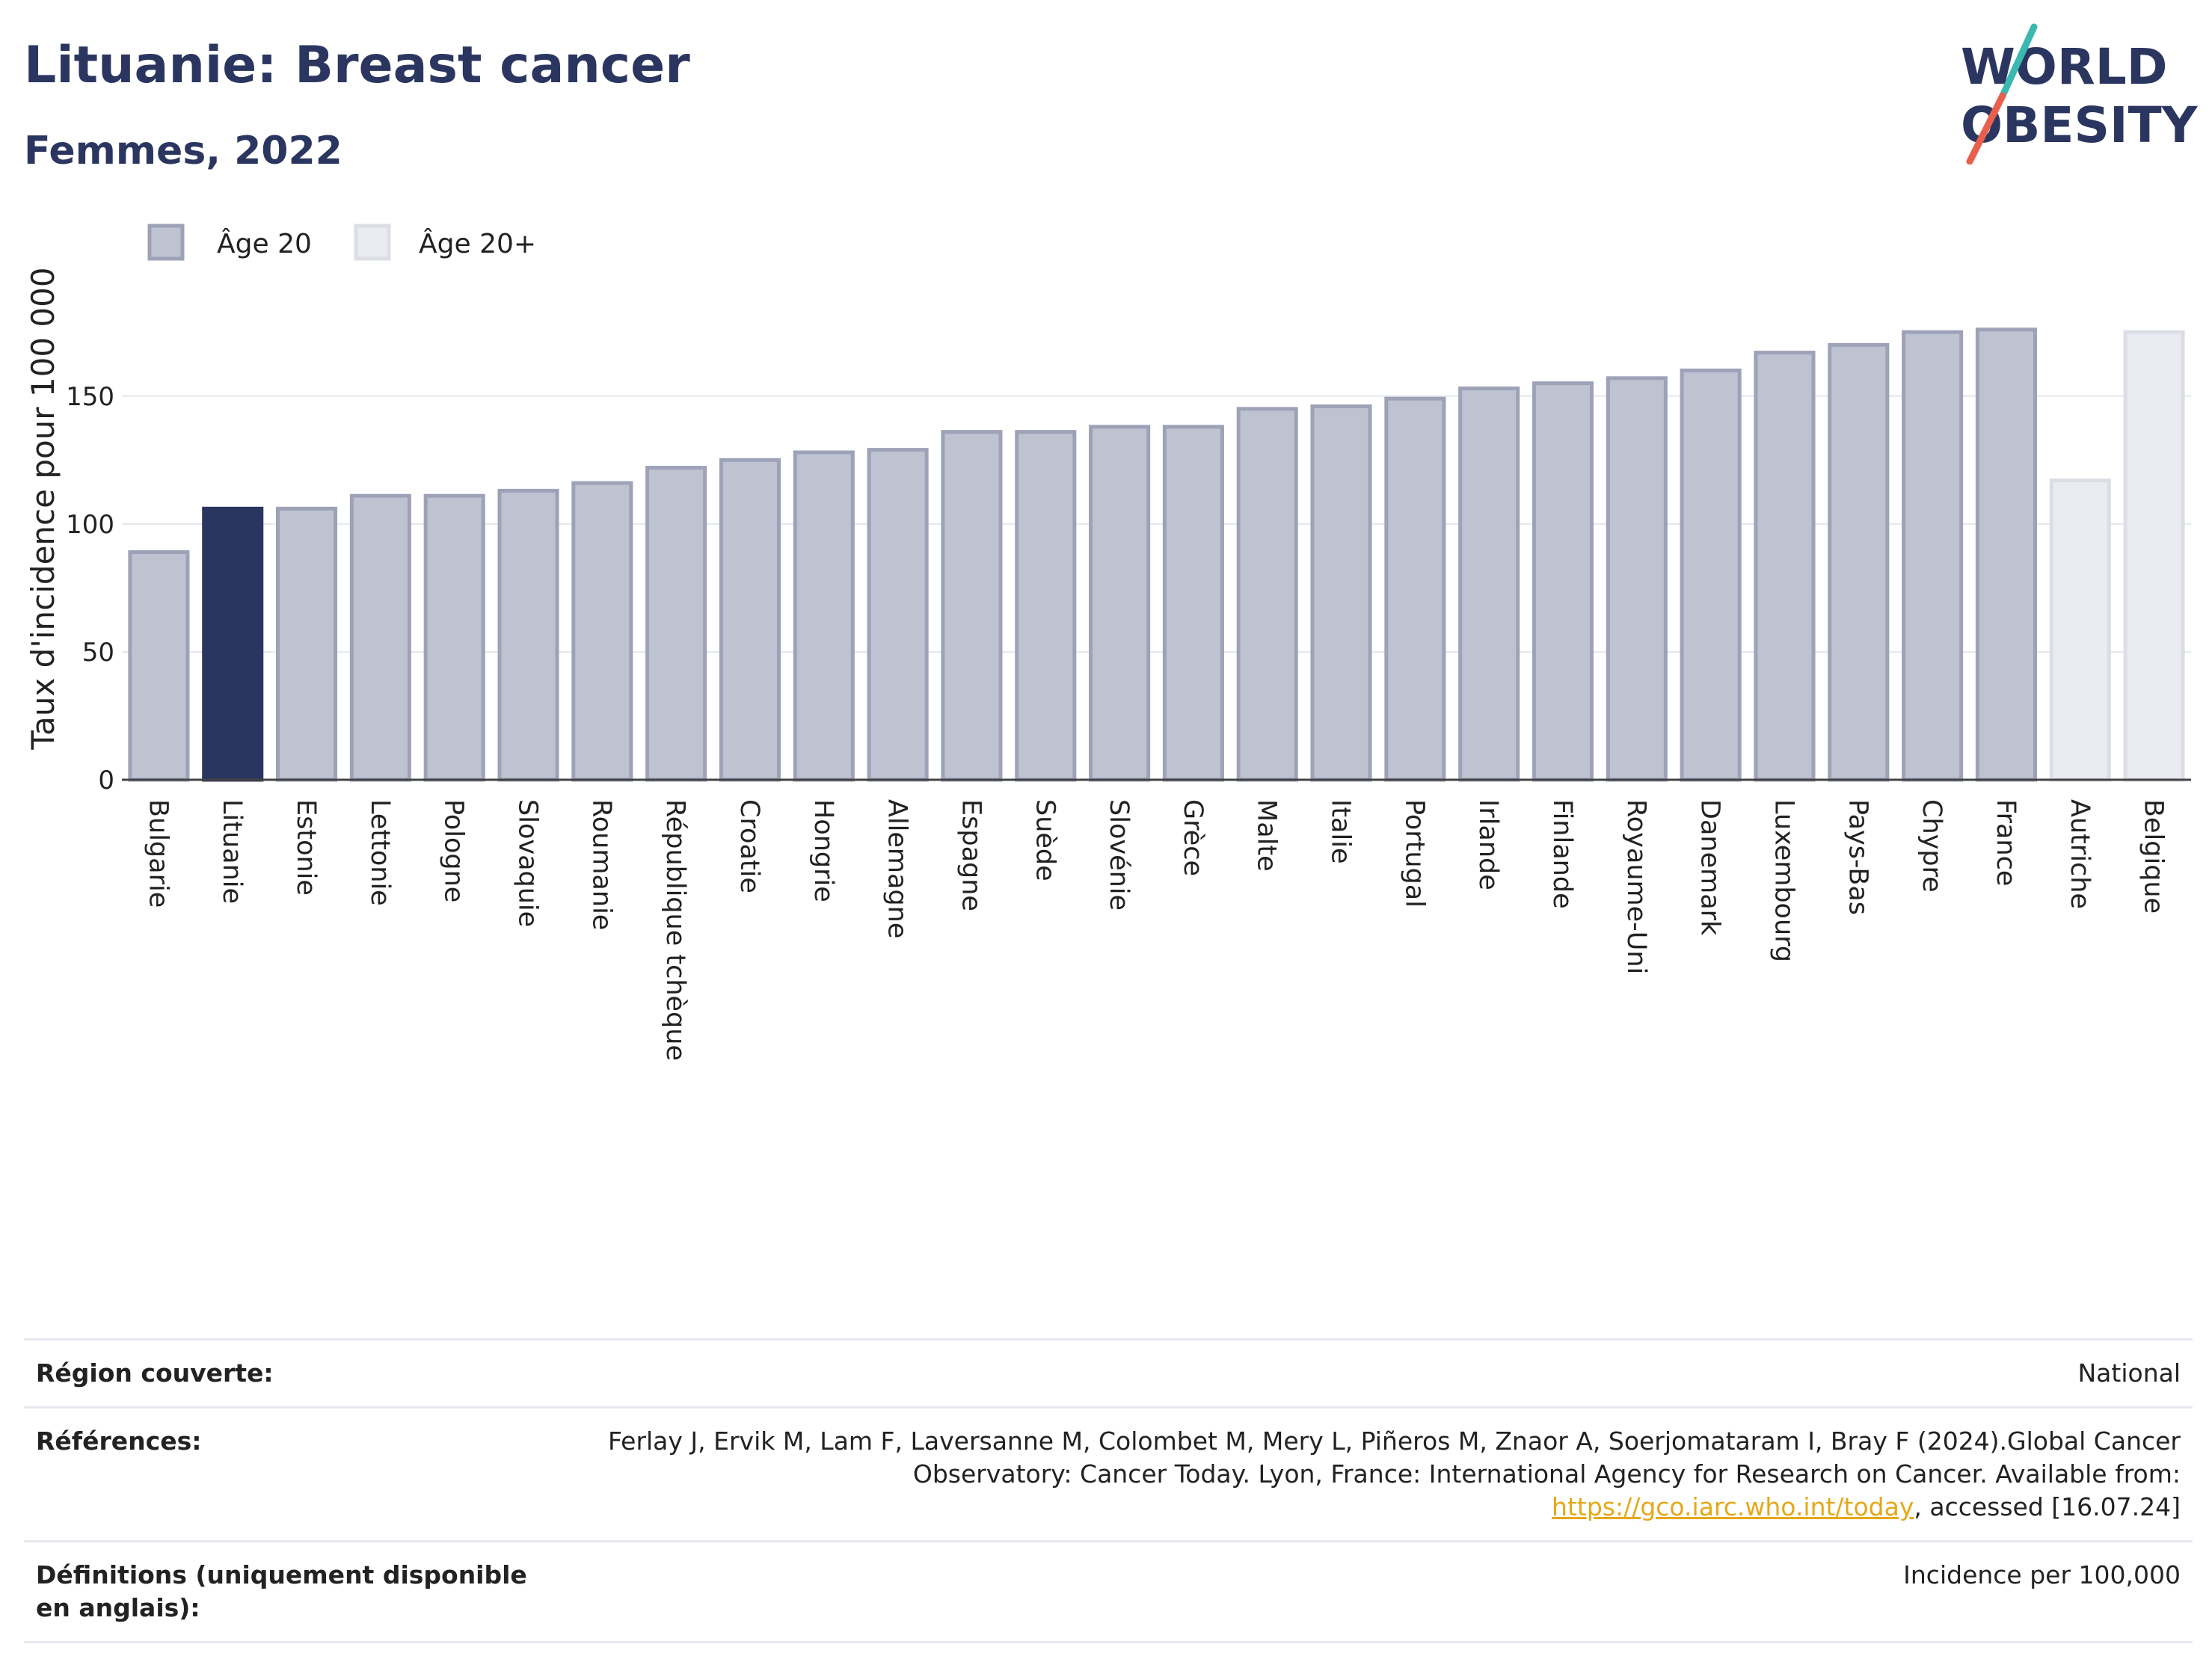 This screenshot has height=1656, width=2212. What do you see at coordinates (1108, 1372) in the screenshot?
I see `meta-row-region: Région couverte: National` at bounding box center [1108, 1372].